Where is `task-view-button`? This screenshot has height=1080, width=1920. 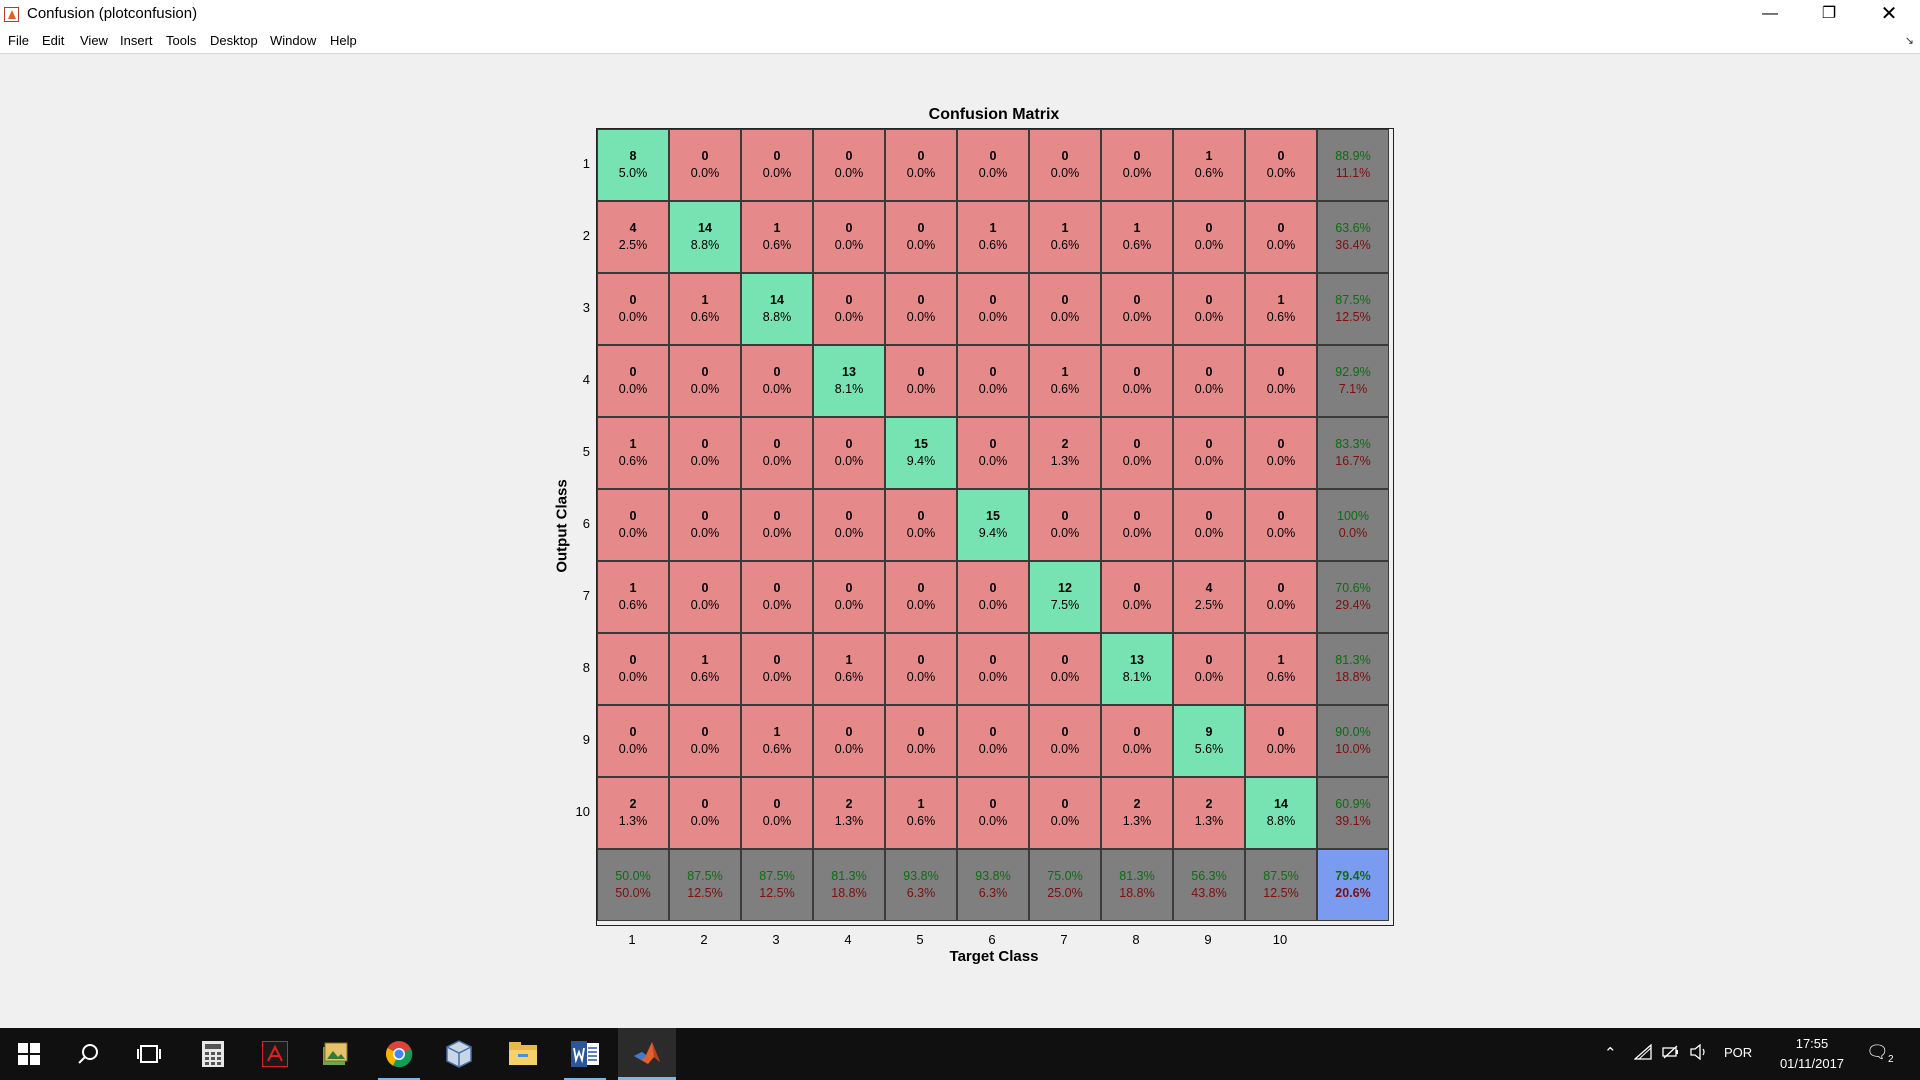 task-view-button is located at coordinates (149, 1054).